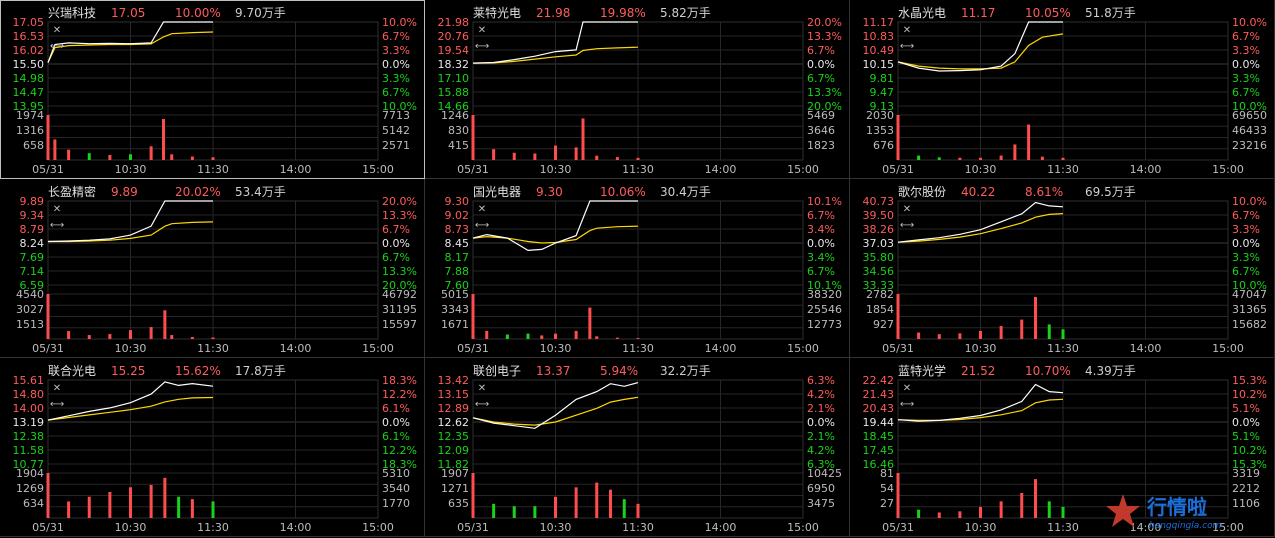 The height and width of the screenshot is (538, 1275). I want to click on stock-volume: 5.82万手, so click(685, 13).